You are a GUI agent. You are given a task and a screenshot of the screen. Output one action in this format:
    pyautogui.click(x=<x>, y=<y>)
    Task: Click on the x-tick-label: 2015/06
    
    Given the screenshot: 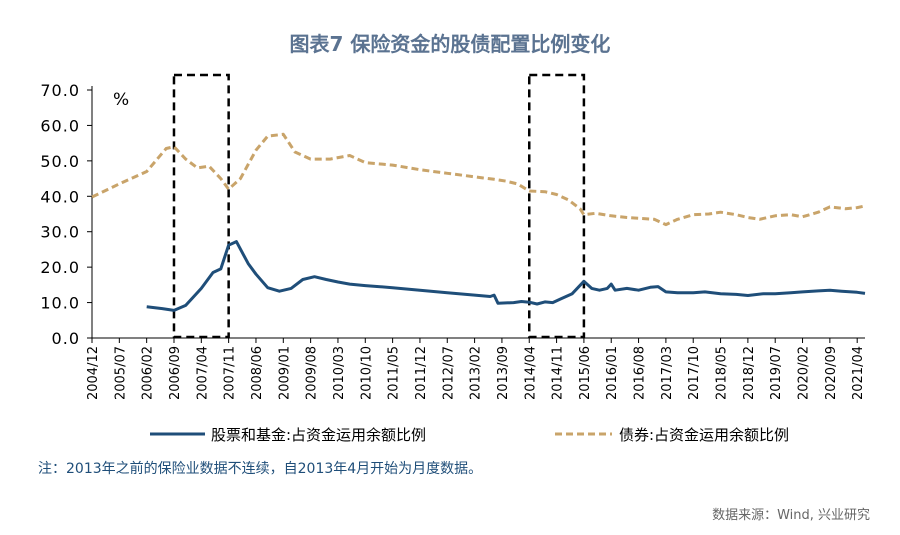 What is the action you would take?
    pyautogui.click(x=585, y=373)
    